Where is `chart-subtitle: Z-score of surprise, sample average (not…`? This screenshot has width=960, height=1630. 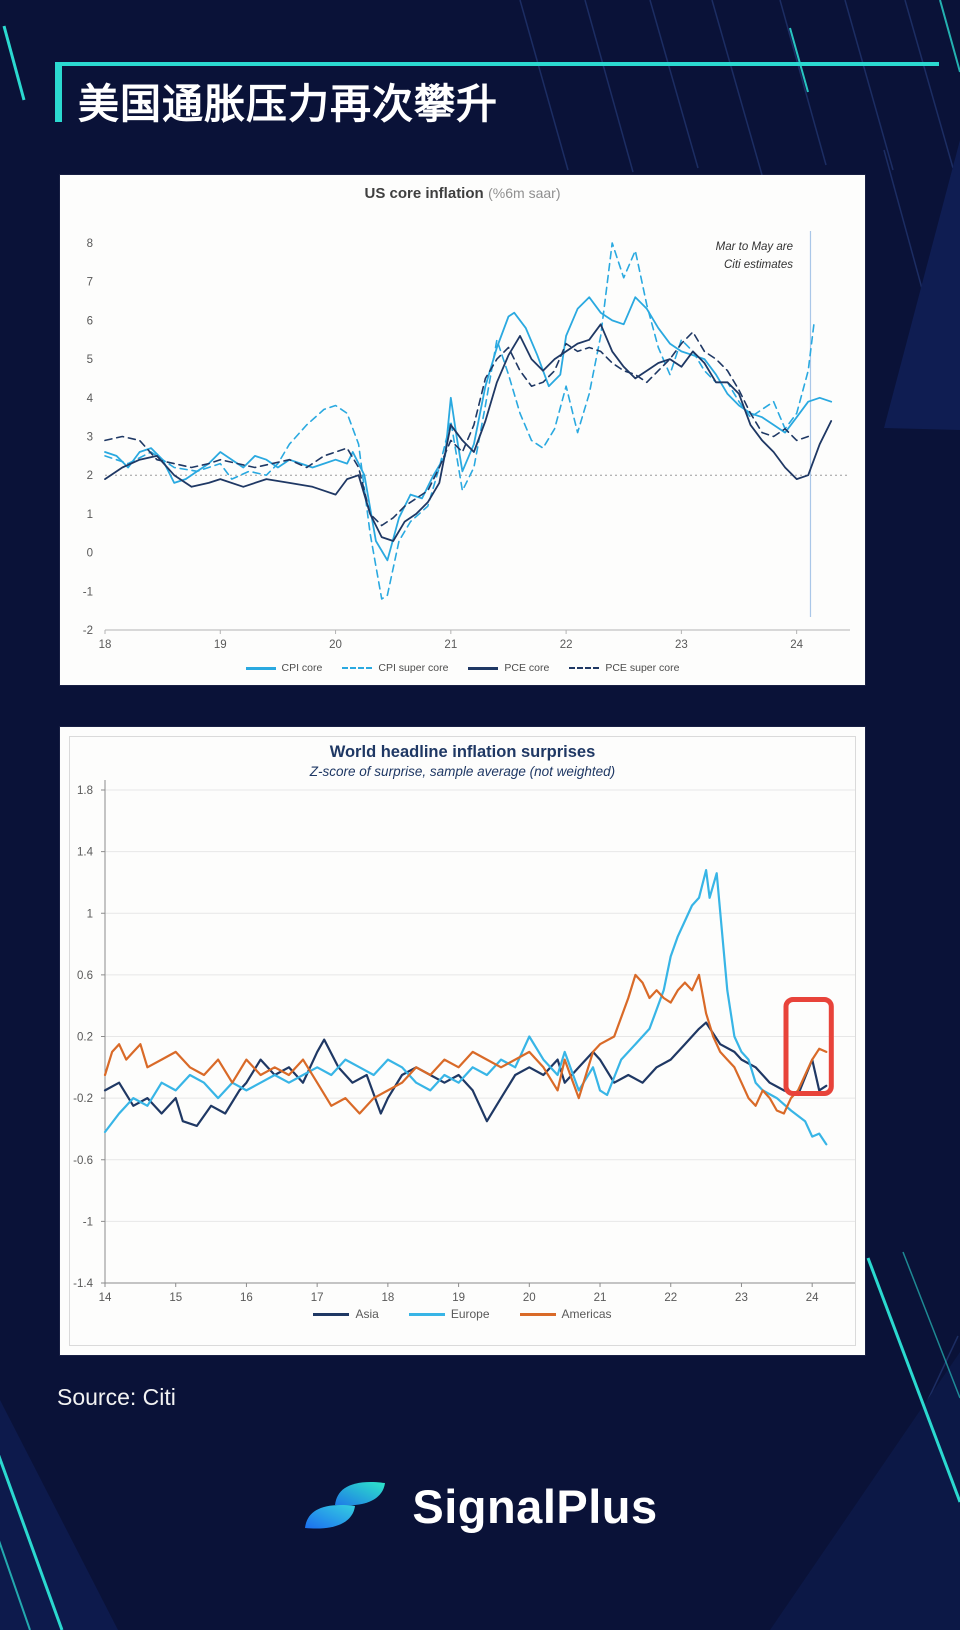 chart-subtitle: Z-score of surprise, sample average (not… is located at coordinates (462, 771).